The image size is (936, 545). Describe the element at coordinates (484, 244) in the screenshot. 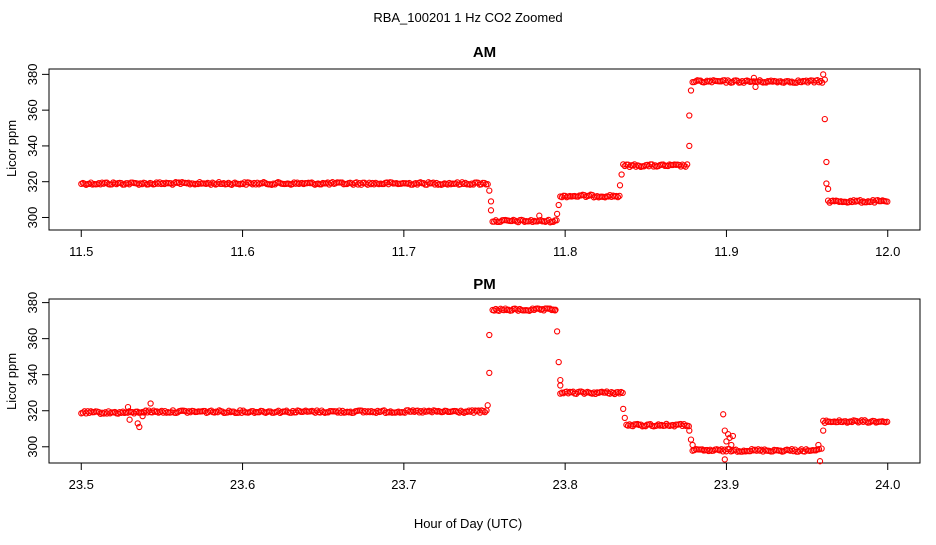

I see `x-axis-am: 11.5 11.6 11.7 11.8 11.9 12.0` at that location.